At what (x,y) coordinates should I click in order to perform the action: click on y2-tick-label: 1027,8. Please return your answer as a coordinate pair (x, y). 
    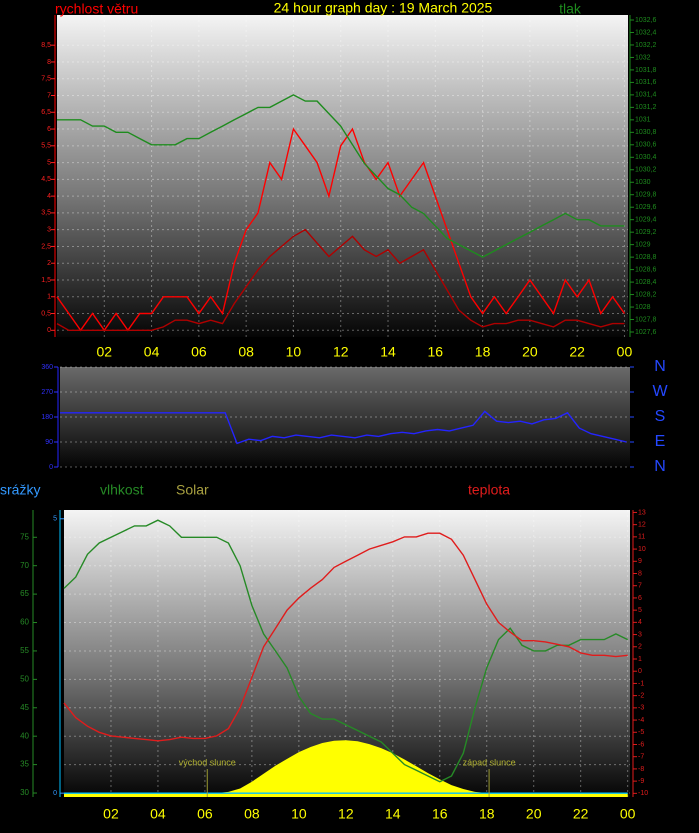
    Looking at the image, I should click on (646, 319).